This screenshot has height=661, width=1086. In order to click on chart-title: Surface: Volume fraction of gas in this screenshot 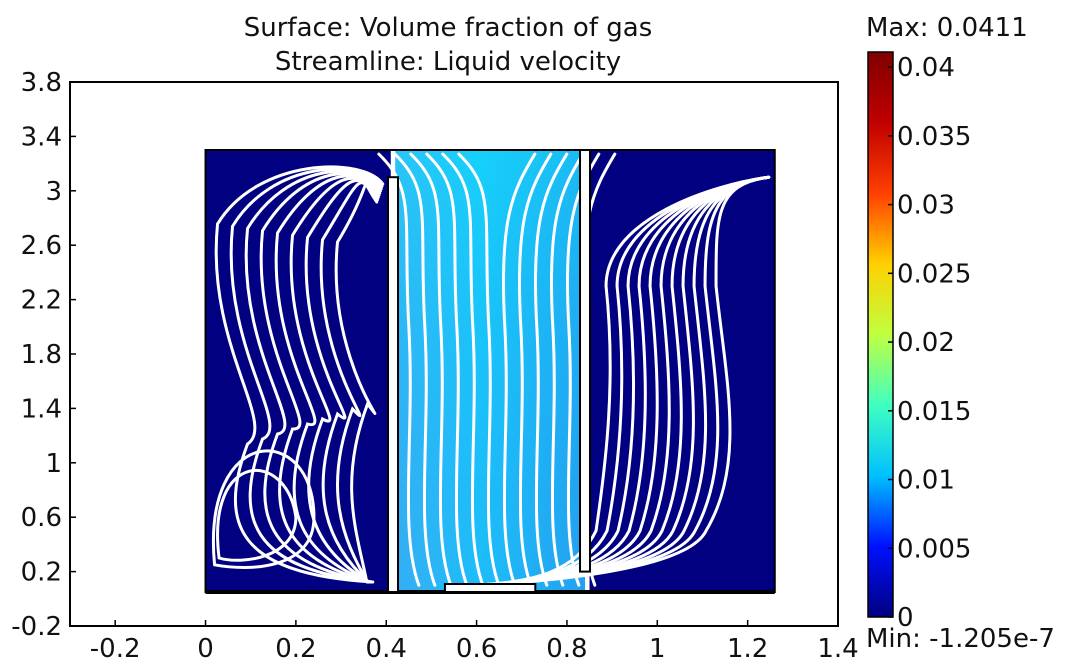, I will do `click(448, 28)`.